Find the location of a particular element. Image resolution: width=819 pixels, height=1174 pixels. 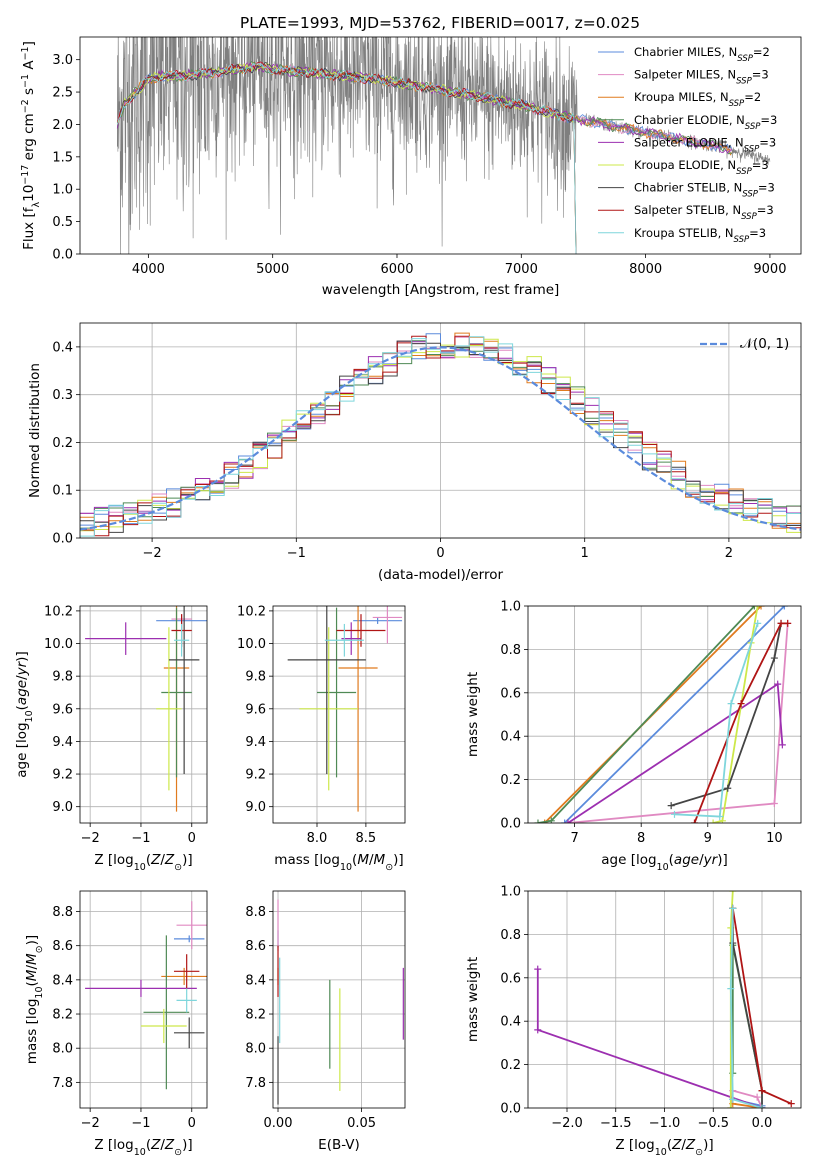

x-tick-label: 8 is located at coordinates (641, 838).